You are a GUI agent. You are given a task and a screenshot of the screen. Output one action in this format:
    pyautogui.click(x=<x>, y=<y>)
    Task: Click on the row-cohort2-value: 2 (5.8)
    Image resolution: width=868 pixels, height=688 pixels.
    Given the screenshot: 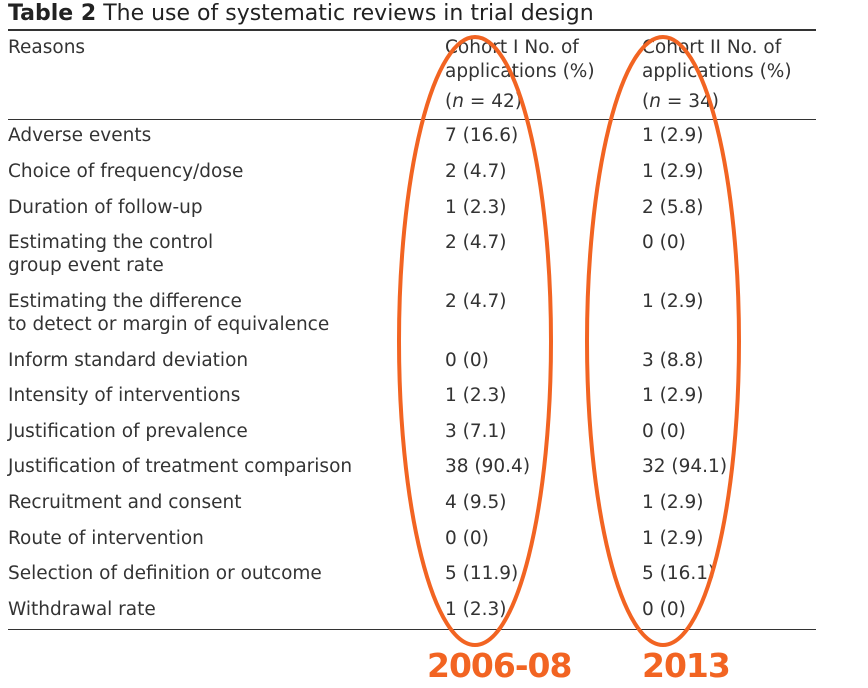 What is the action you would take?
    pyautogui.click(x=673, y=207)
    